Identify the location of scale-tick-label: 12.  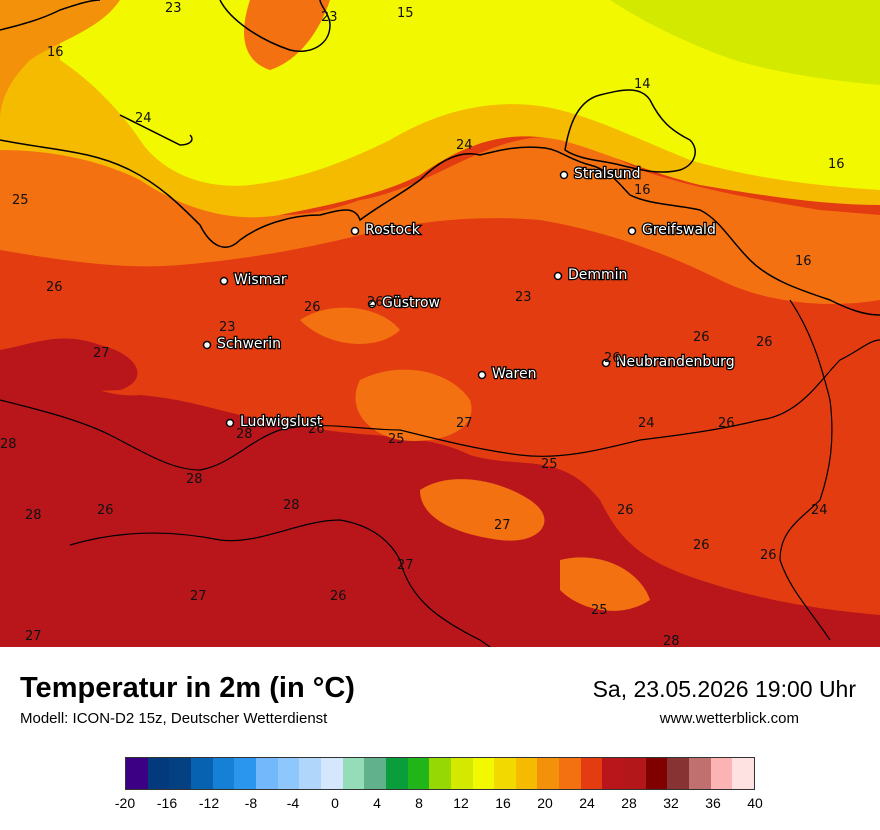
(461, 803).